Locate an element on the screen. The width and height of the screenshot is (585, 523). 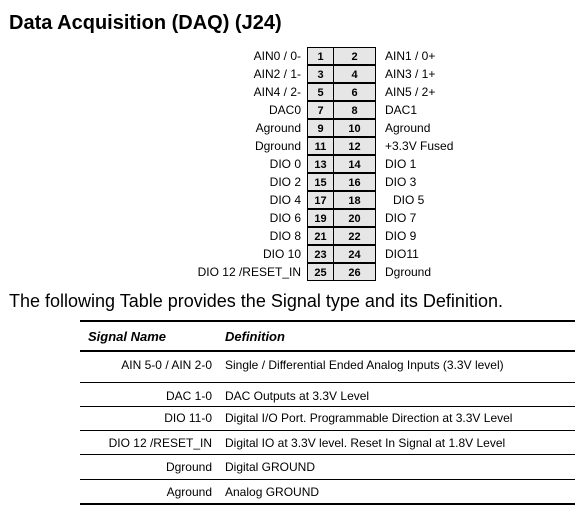
pin-label-left: DIO 12 /RESET_IN is located at coordinates (249, 272).